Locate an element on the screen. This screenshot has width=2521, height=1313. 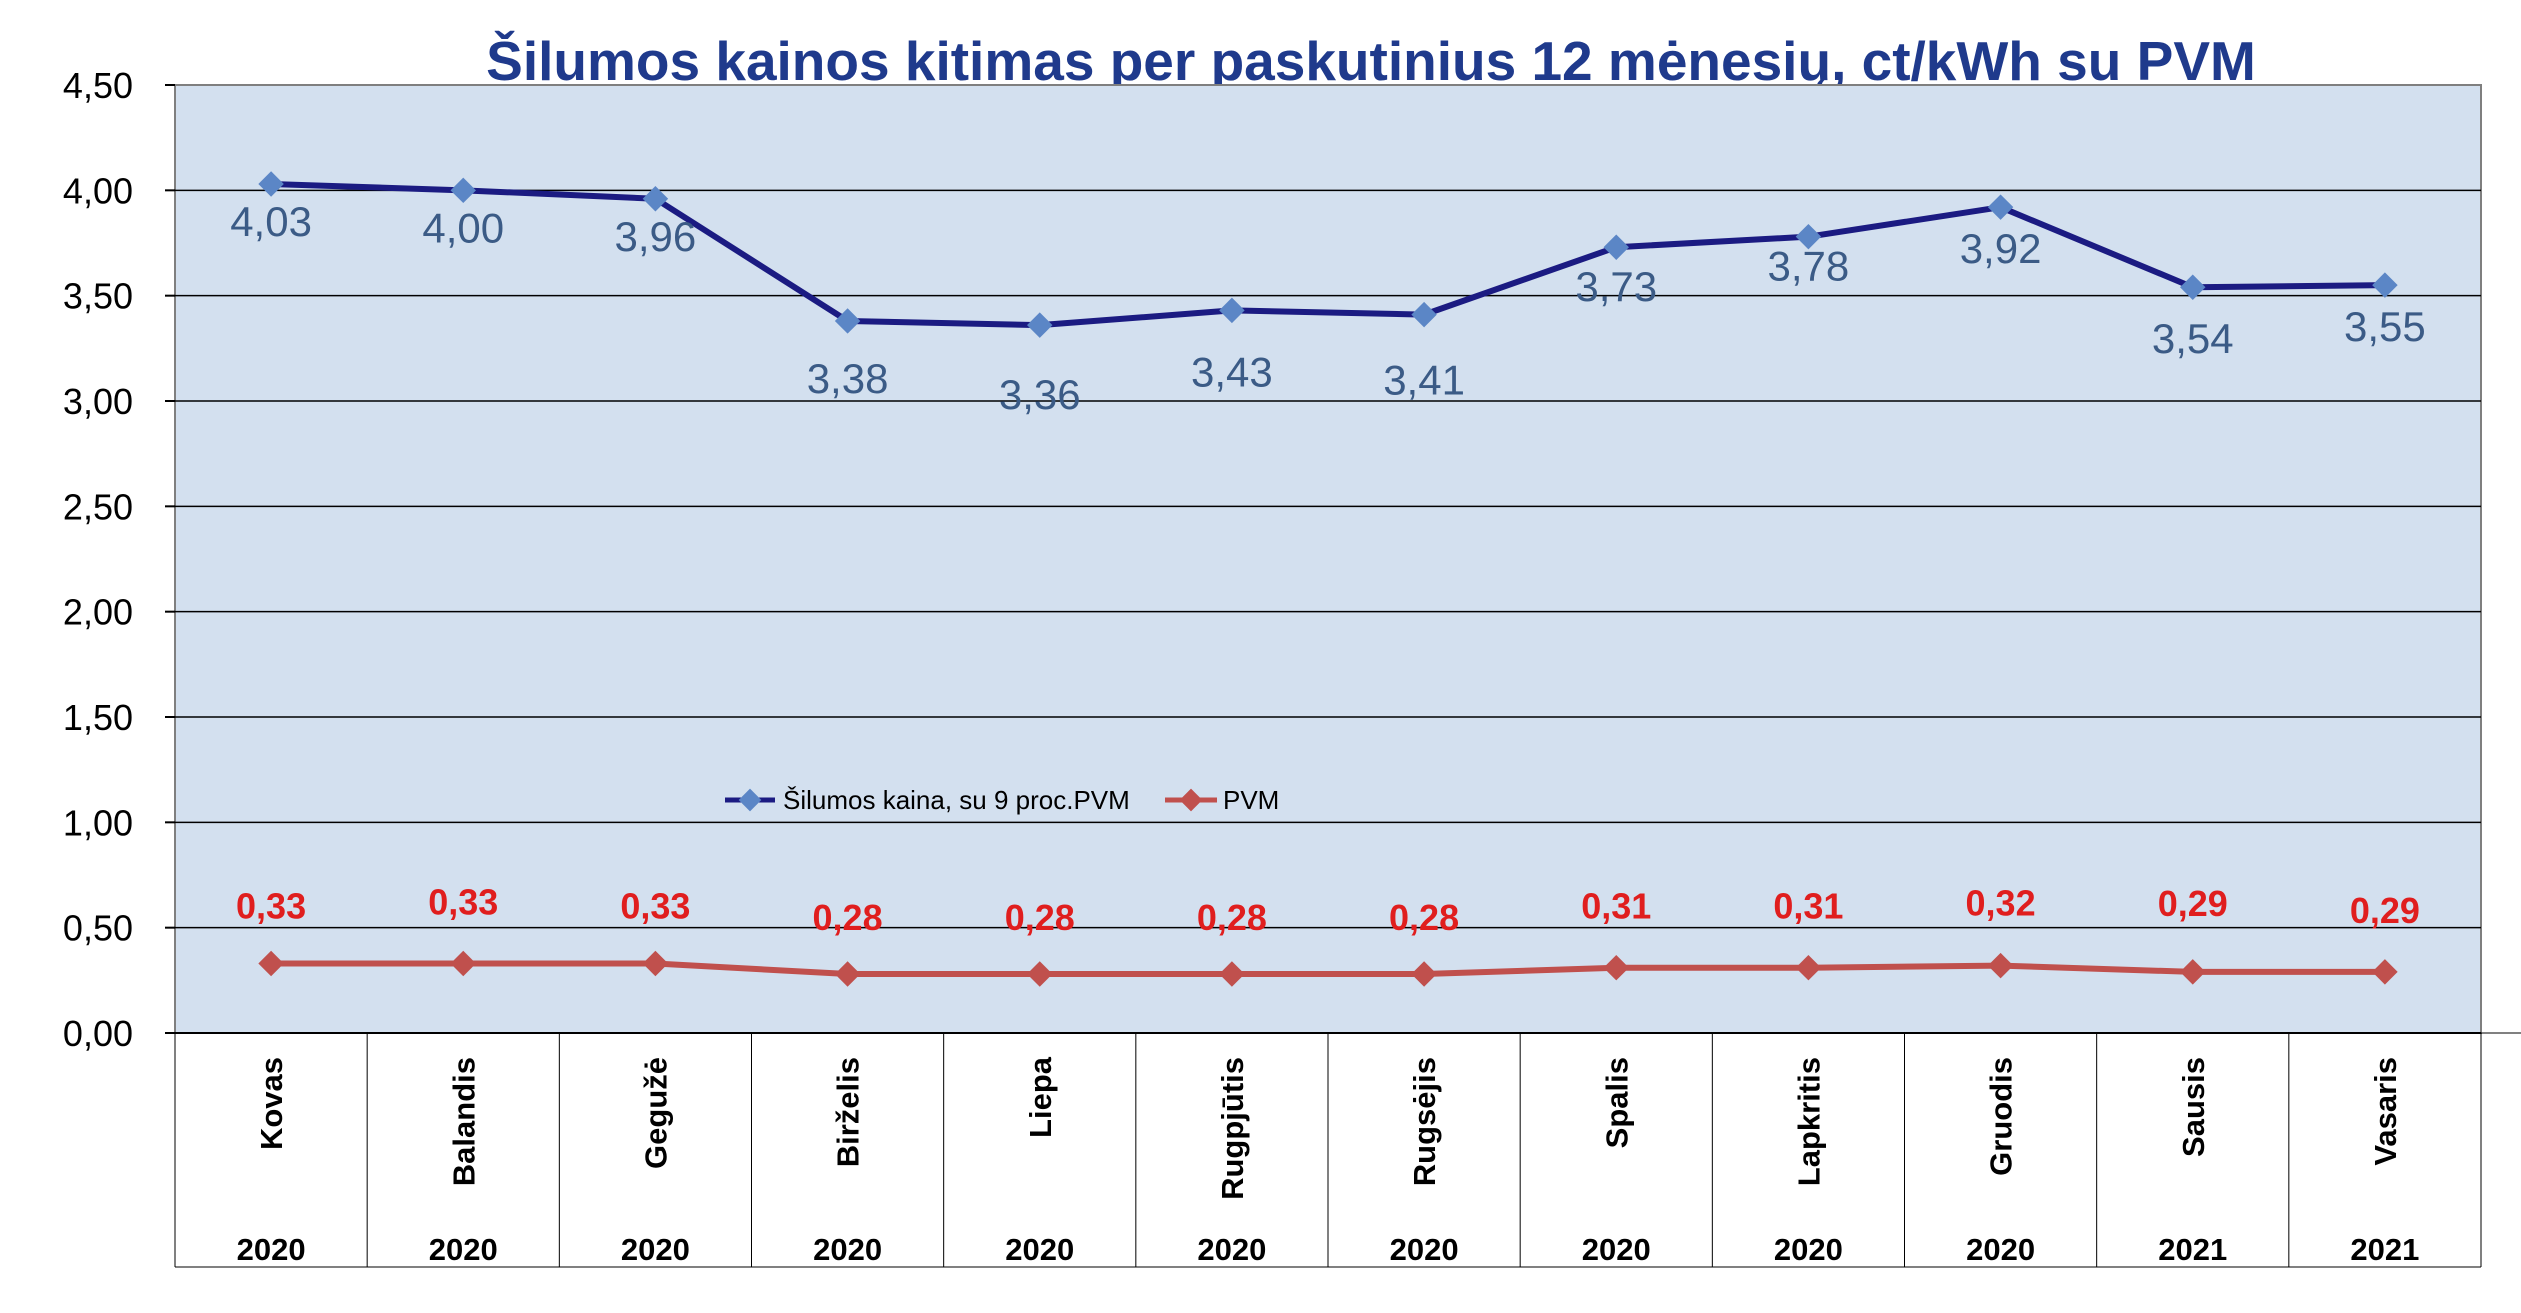
data-label: 3,41 is located at coordinates (1424, 380).